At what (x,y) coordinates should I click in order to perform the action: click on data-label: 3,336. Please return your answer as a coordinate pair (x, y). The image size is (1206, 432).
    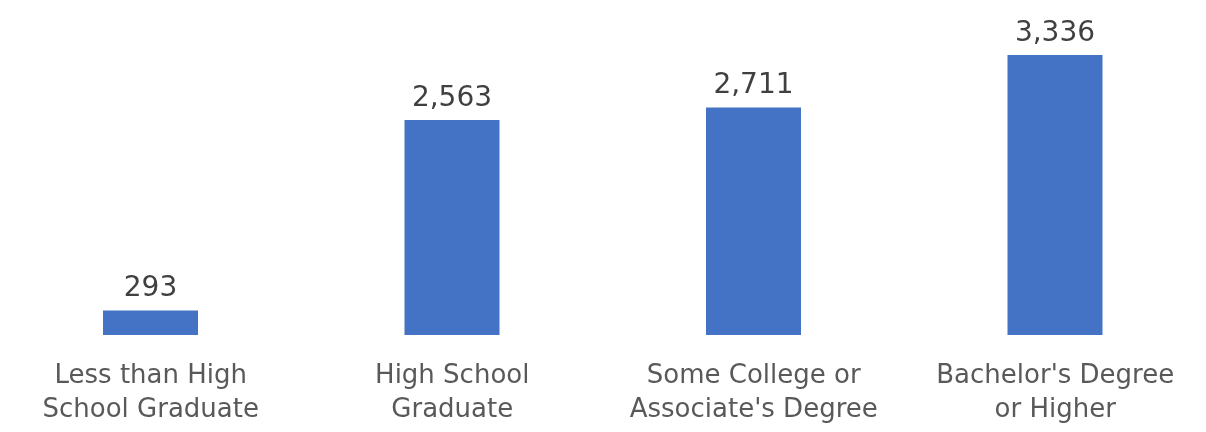
    Looking at the image, I should click on (1055, 31).